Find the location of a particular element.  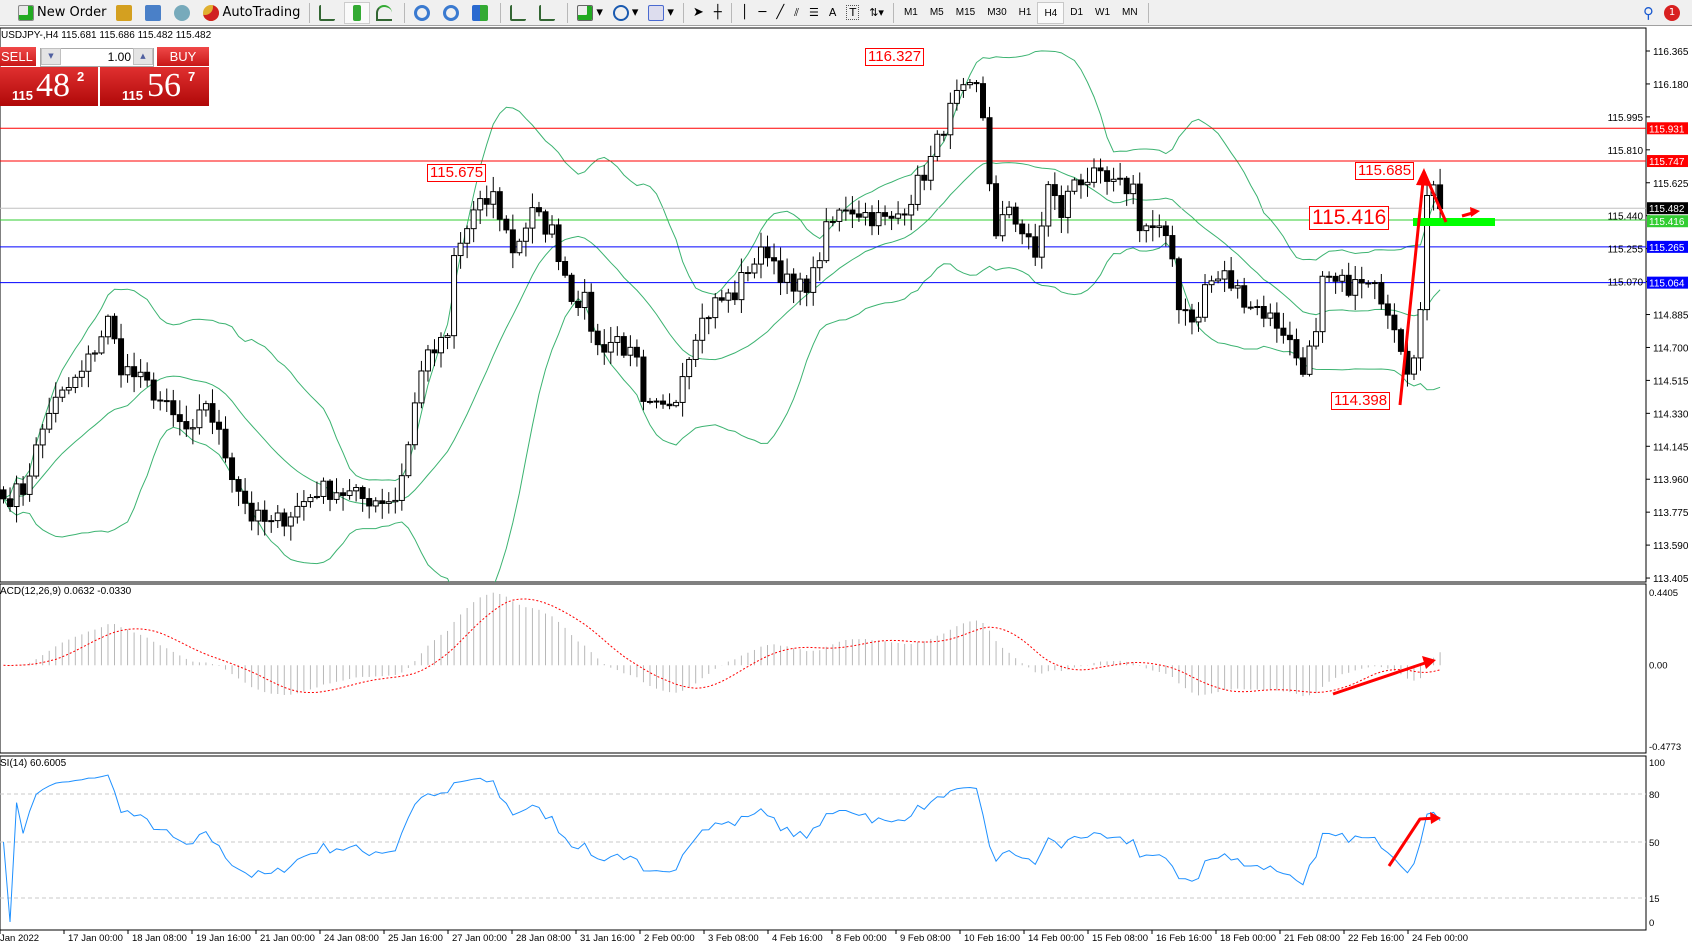

timeframe-h1: H1 is located at coordinates (1025, 12).